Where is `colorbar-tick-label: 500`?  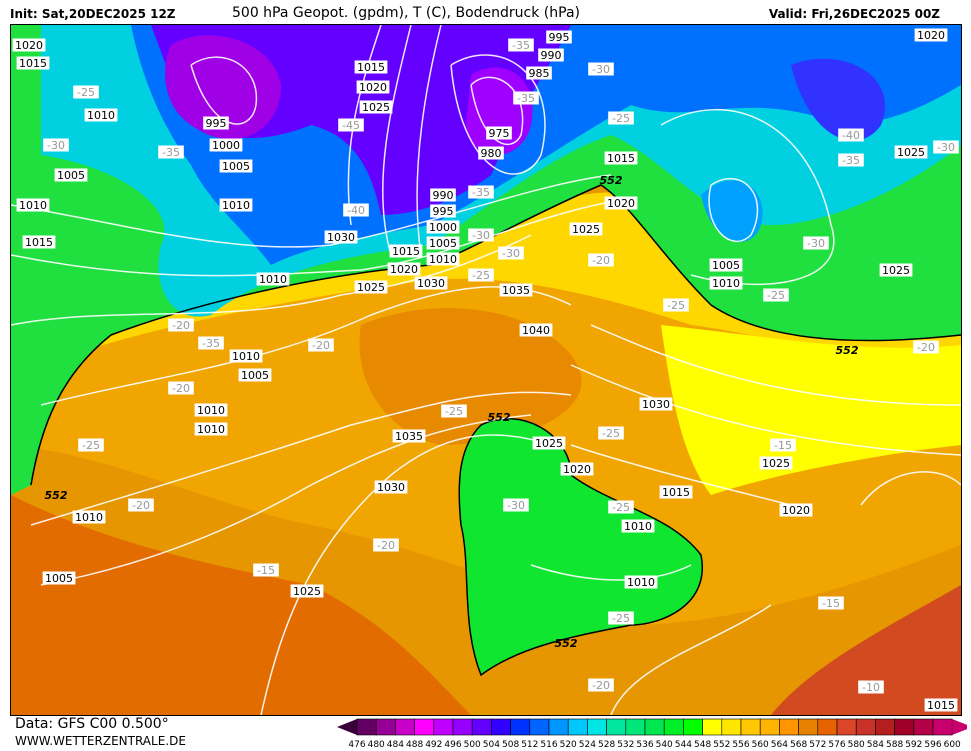 colorbar-tick-label: 500 is located at coordinates (472, 745).